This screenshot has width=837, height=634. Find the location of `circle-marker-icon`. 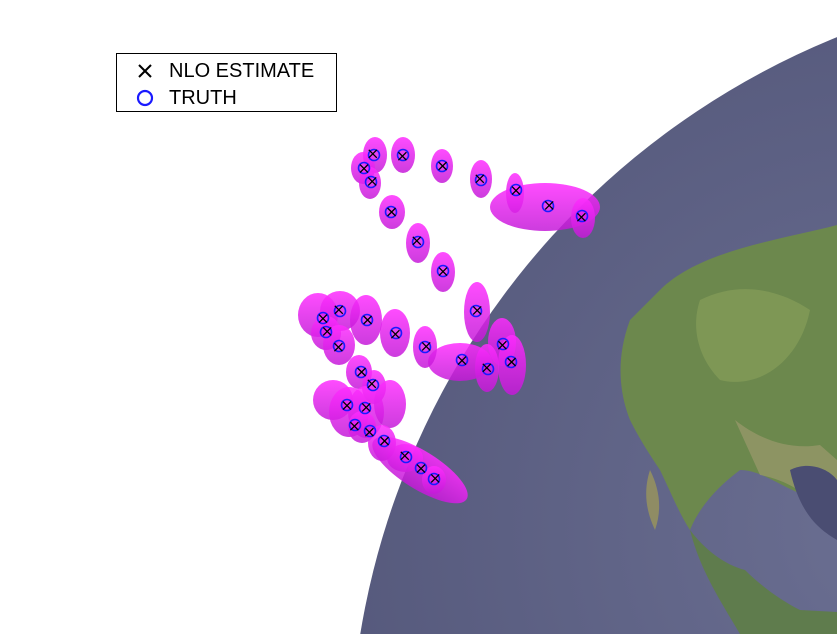

circle-marker-icon is located at coordinates (145, 98).